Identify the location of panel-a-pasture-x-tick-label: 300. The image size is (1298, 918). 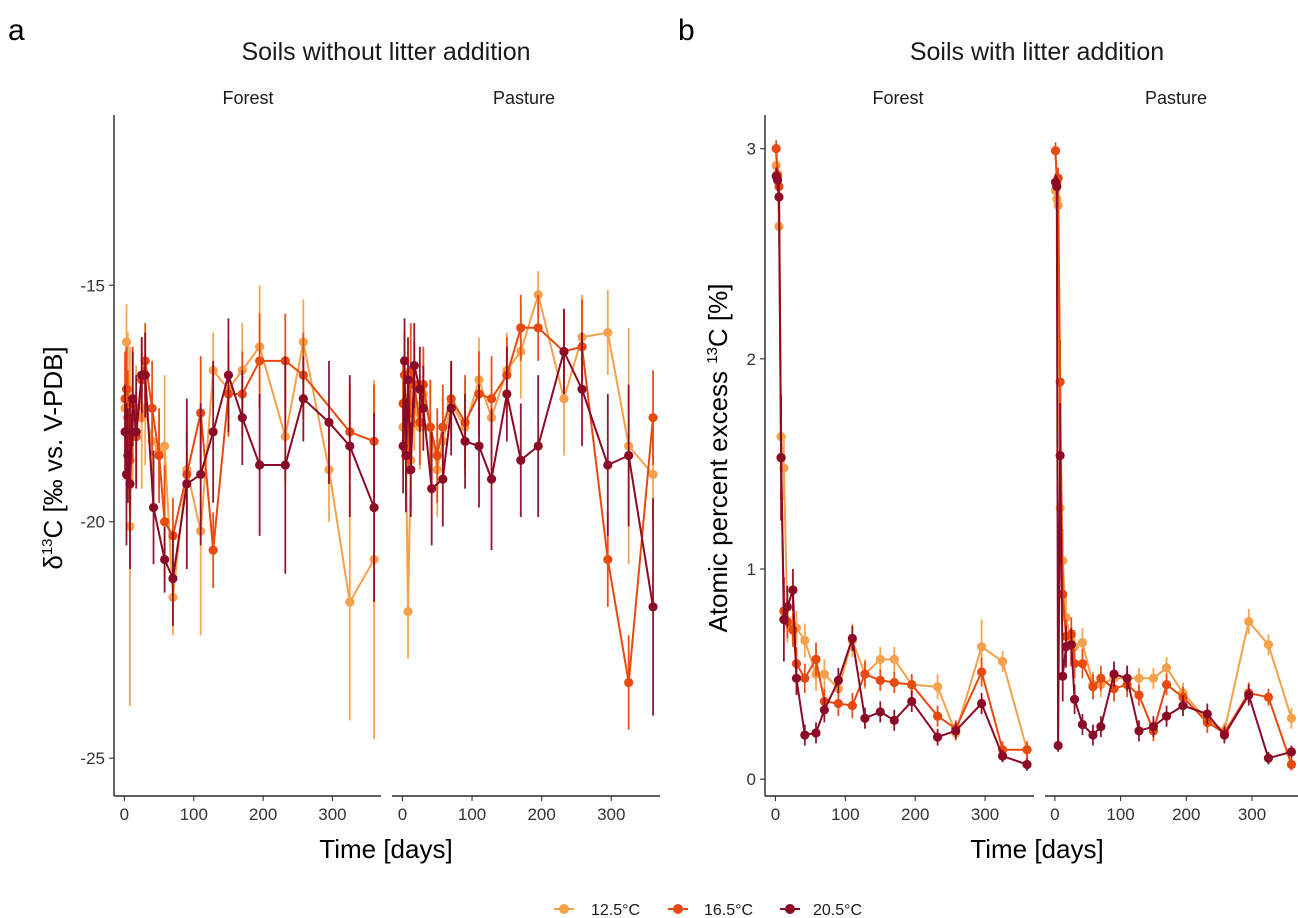
(611, 814).